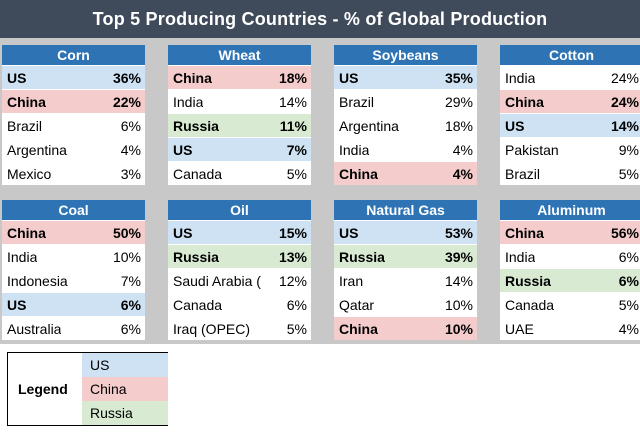 This screenshot has height=440, width=640. I want to click on legend: Legend US China Russia, so click(87, 389).